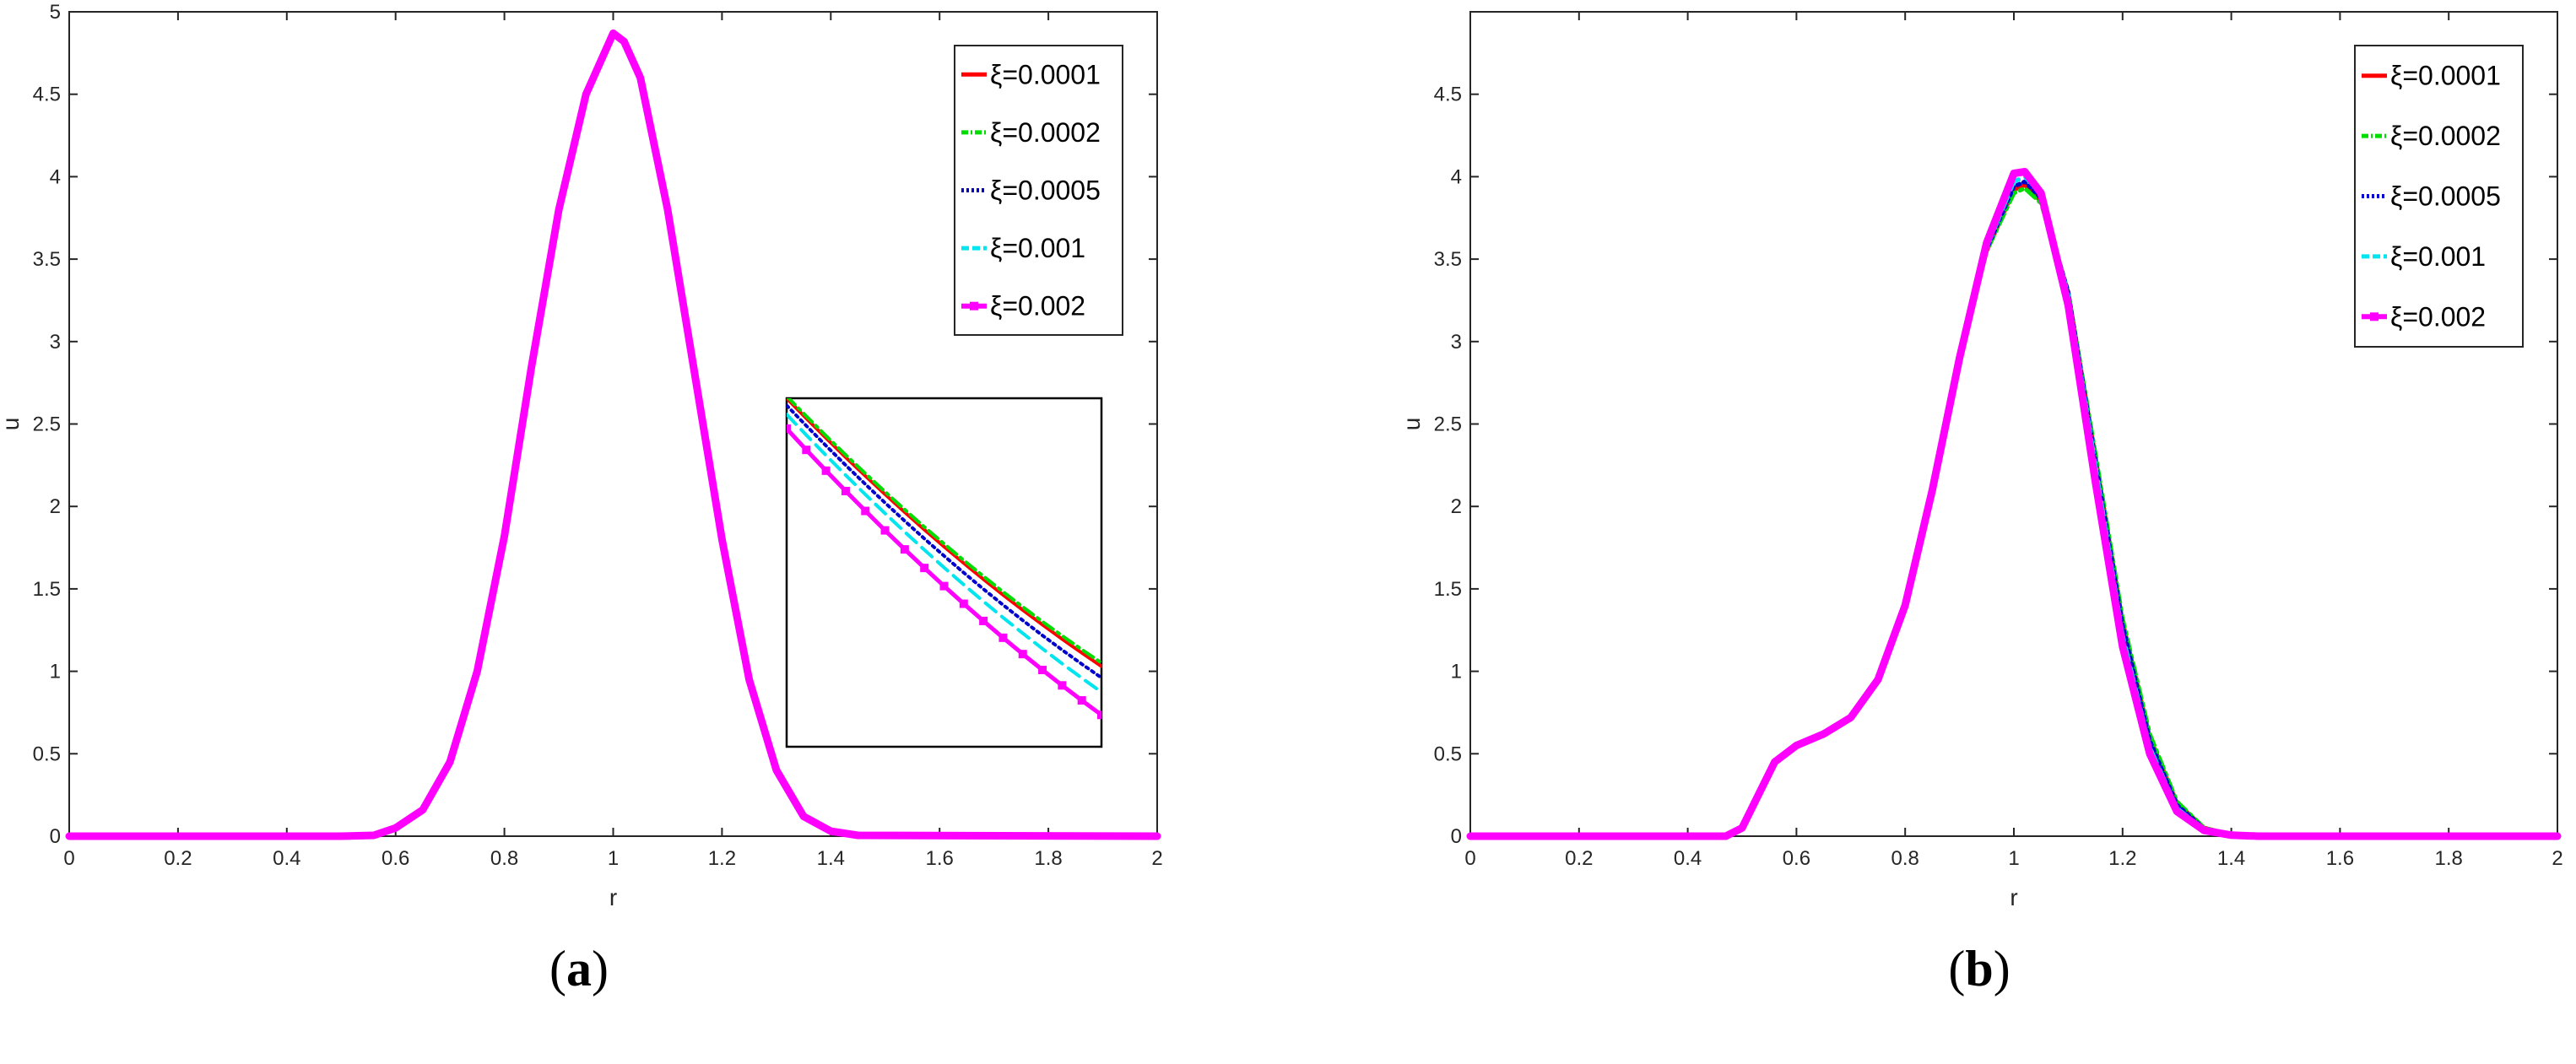  I want to click on inset-plot, so click(944, 559).